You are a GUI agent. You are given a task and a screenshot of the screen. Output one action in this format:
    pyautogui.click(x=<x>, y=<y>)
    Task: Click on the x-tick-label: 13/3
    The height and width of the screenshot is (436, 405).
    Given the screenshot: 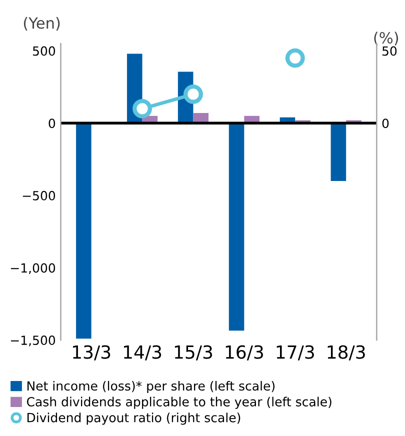 What is the action you would take?
    pyautogui.click(x=91, y=352)
    